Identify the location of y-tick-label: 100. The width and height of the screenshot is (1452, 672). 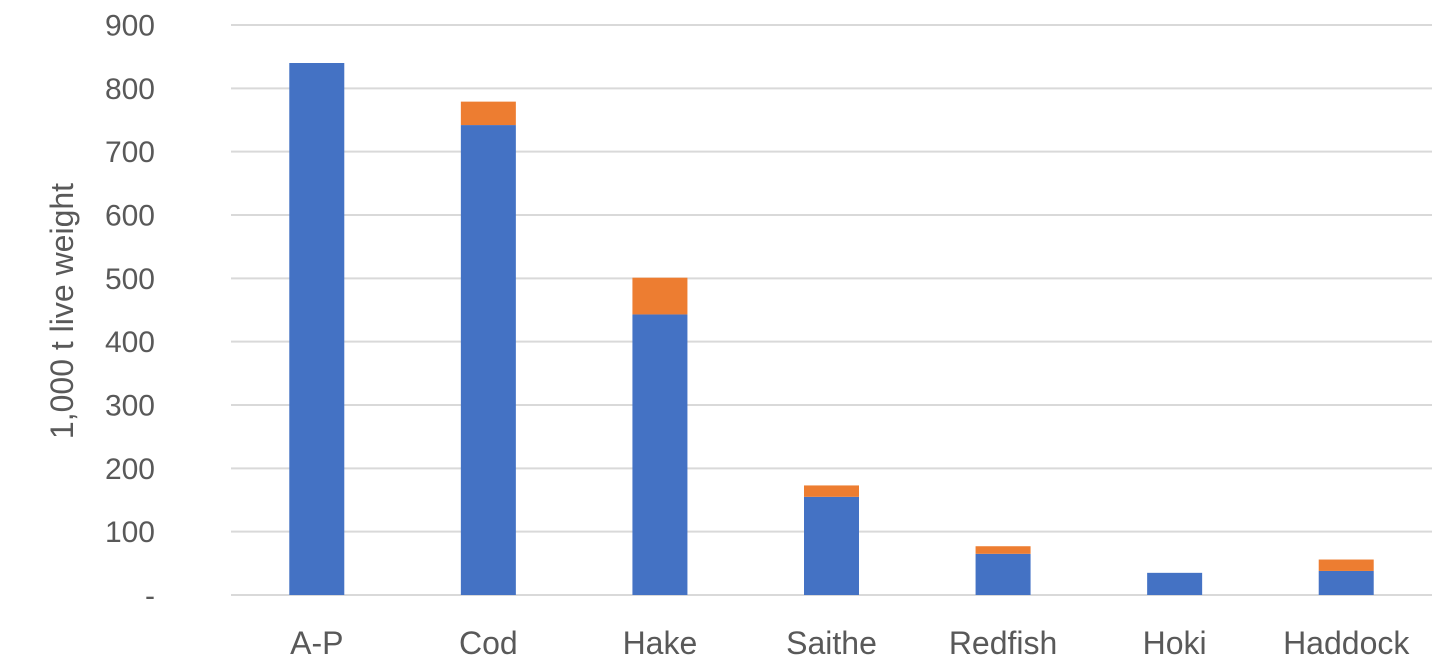
(130, 532).